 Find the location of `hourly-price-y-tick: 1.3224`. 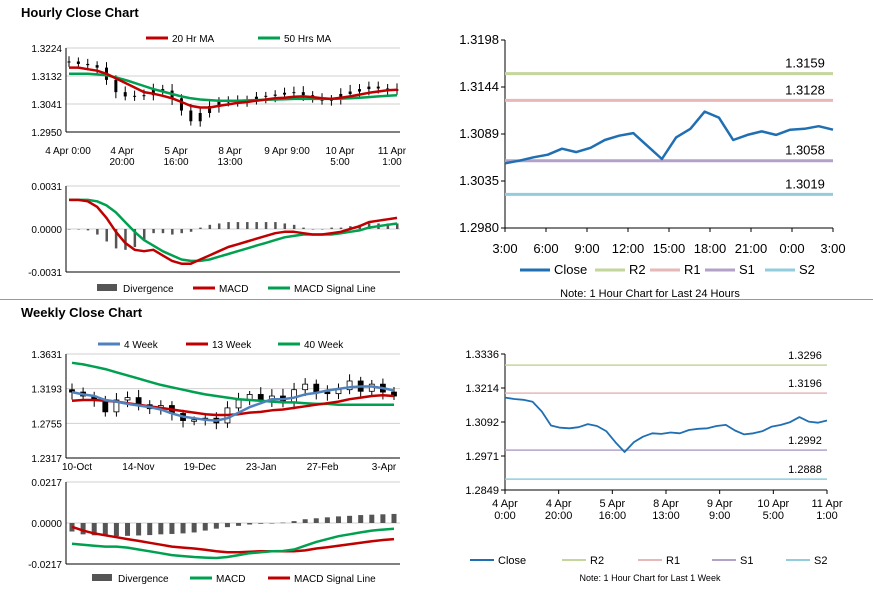

hourly-price-y-tick: 1.3224 is located at coordinates (46, 49).